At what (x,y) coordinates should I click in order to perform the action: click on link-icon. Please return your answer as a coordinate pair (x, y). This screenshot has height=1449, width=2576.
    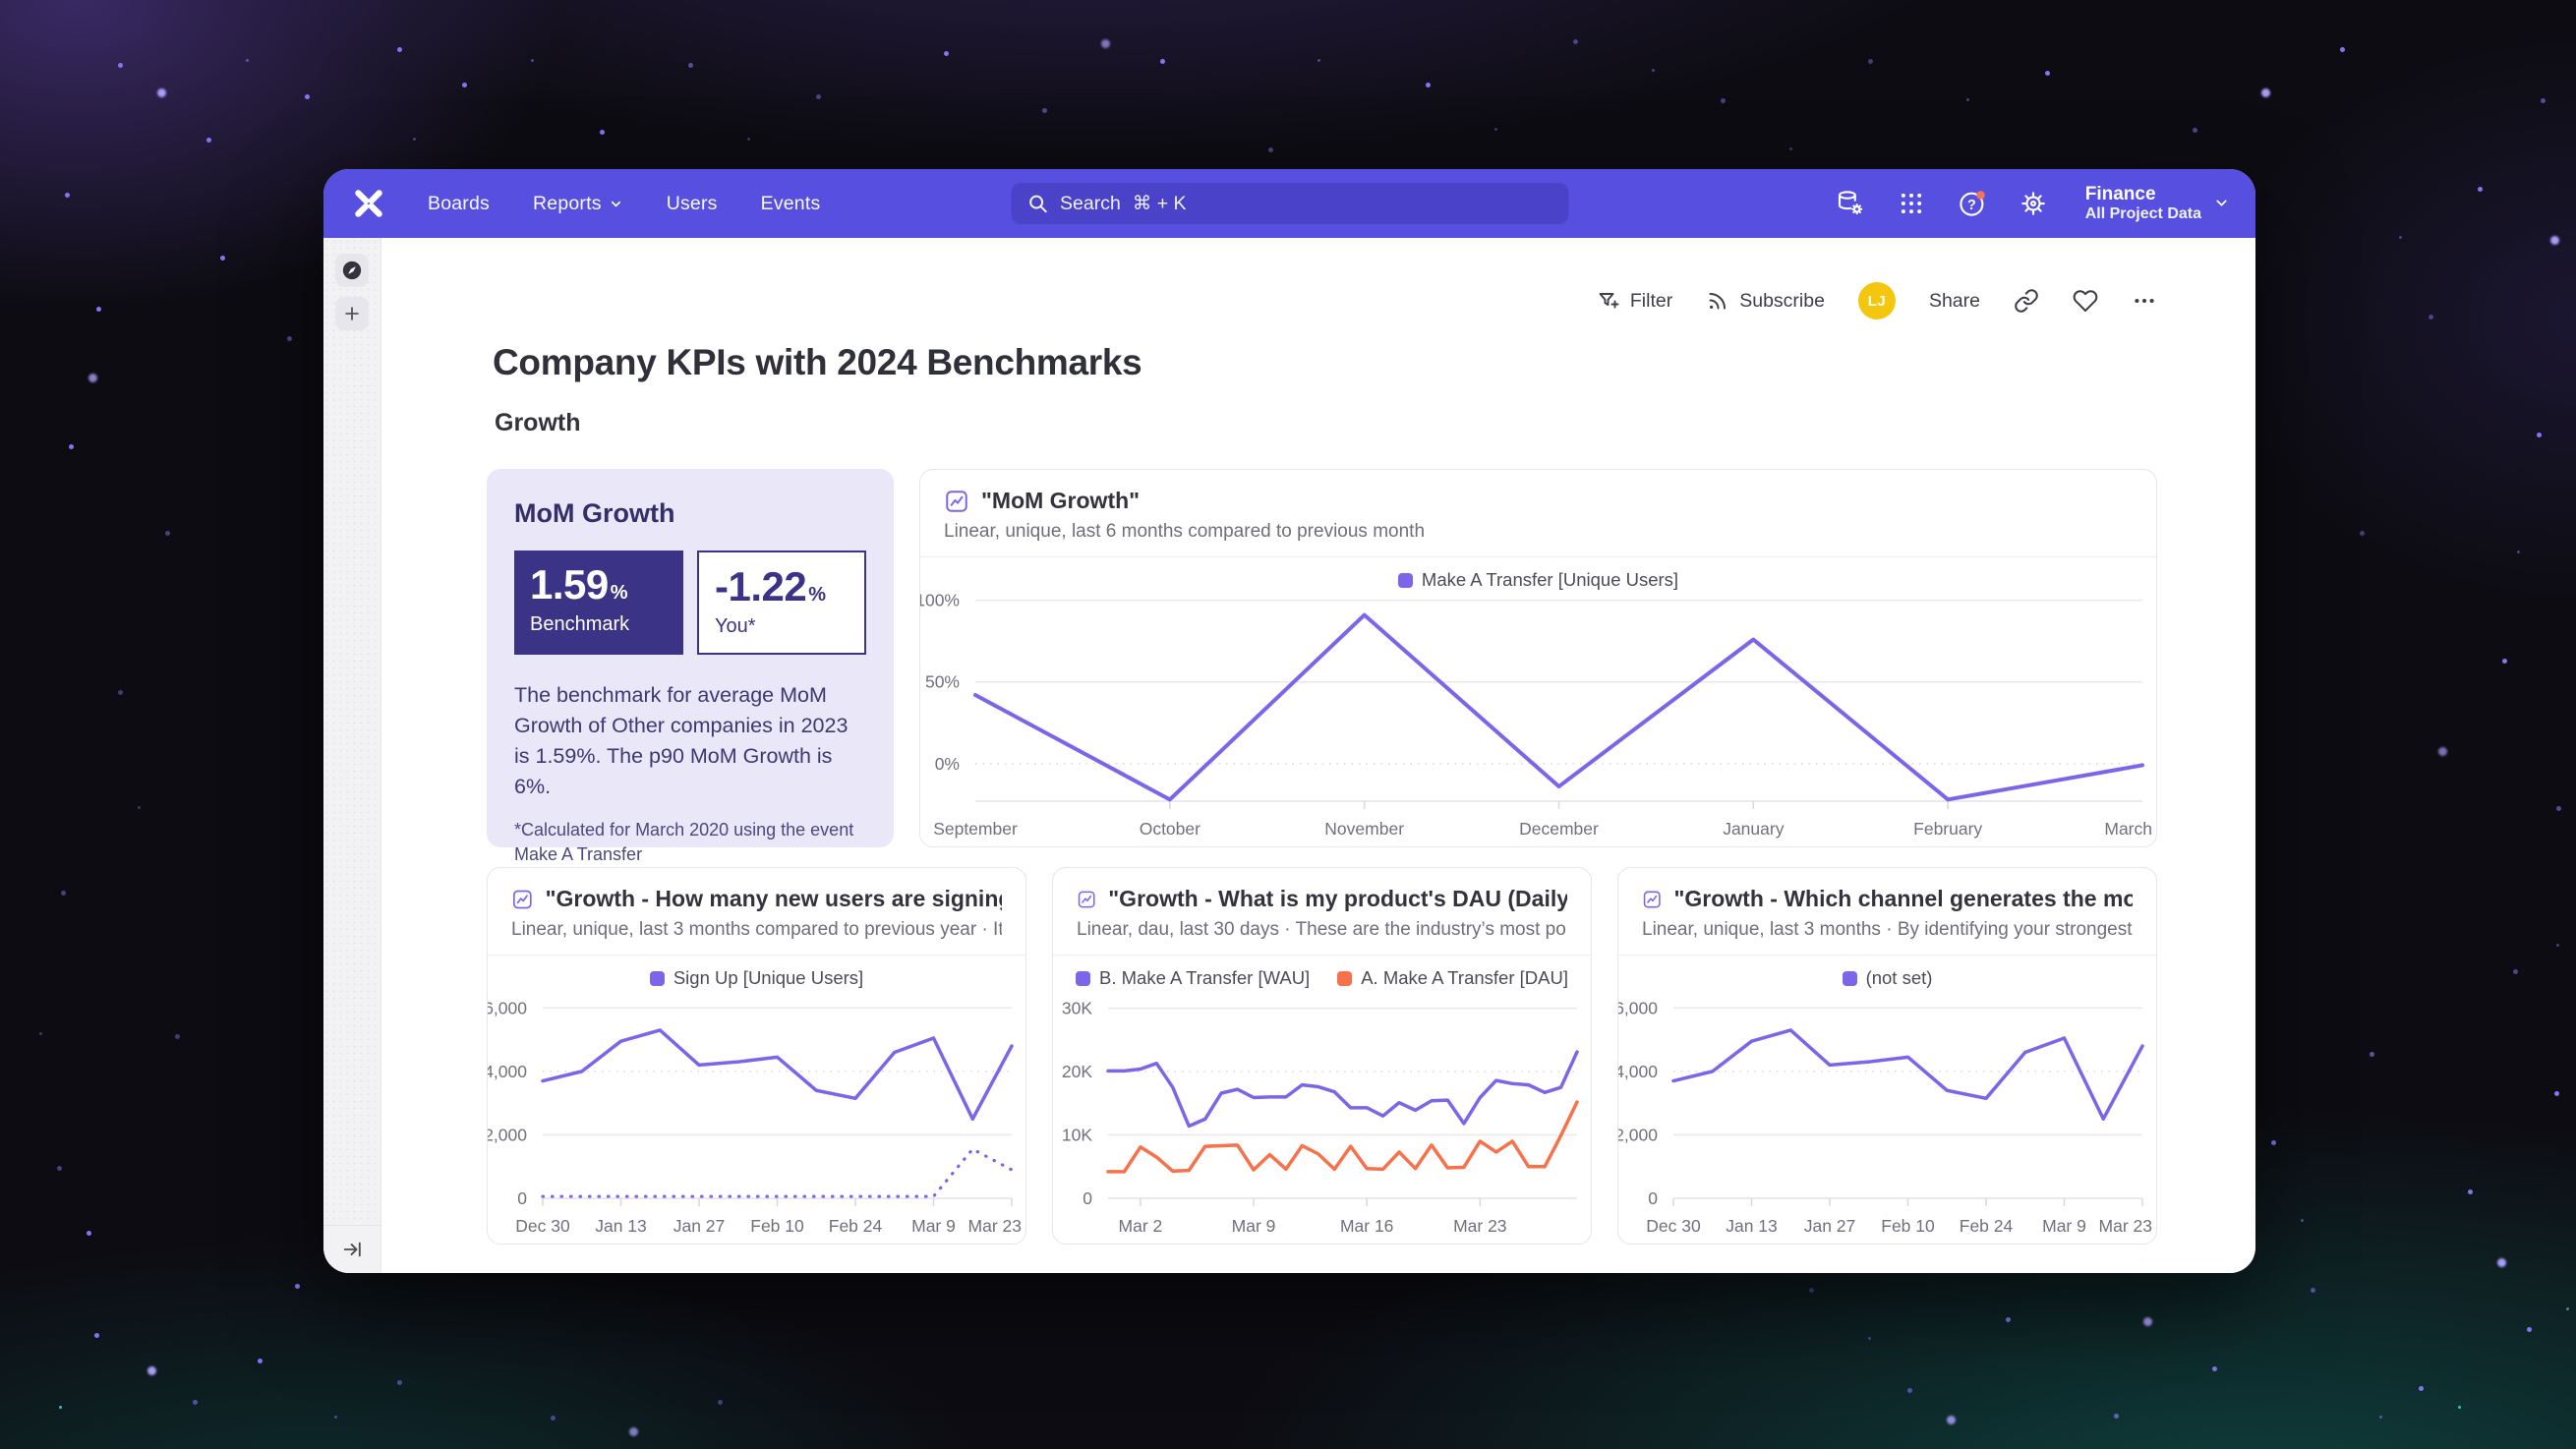
    Looking at the image, I should click on (2026, 301).